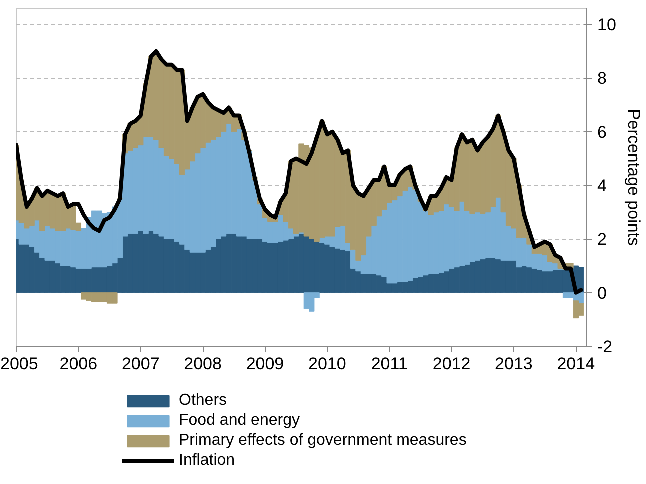 The image size is (646, 484). Describe the element at coordinates (141, 364) in the screenshot. I see `x-tick-label: 2007` at that location.